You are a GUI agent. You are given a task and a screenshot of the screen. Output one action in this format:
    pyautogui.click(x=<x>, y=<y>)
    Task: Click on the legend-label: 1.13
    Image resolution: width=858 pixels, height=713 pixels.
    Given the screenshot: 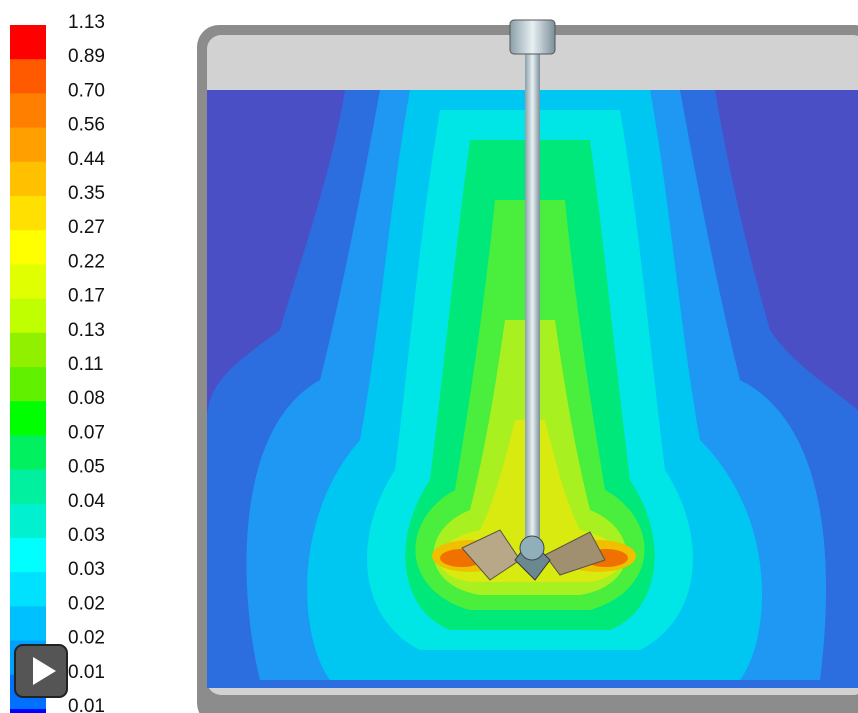 What is the action you would take?
    pyautogui.click(x=86, y=22)
    